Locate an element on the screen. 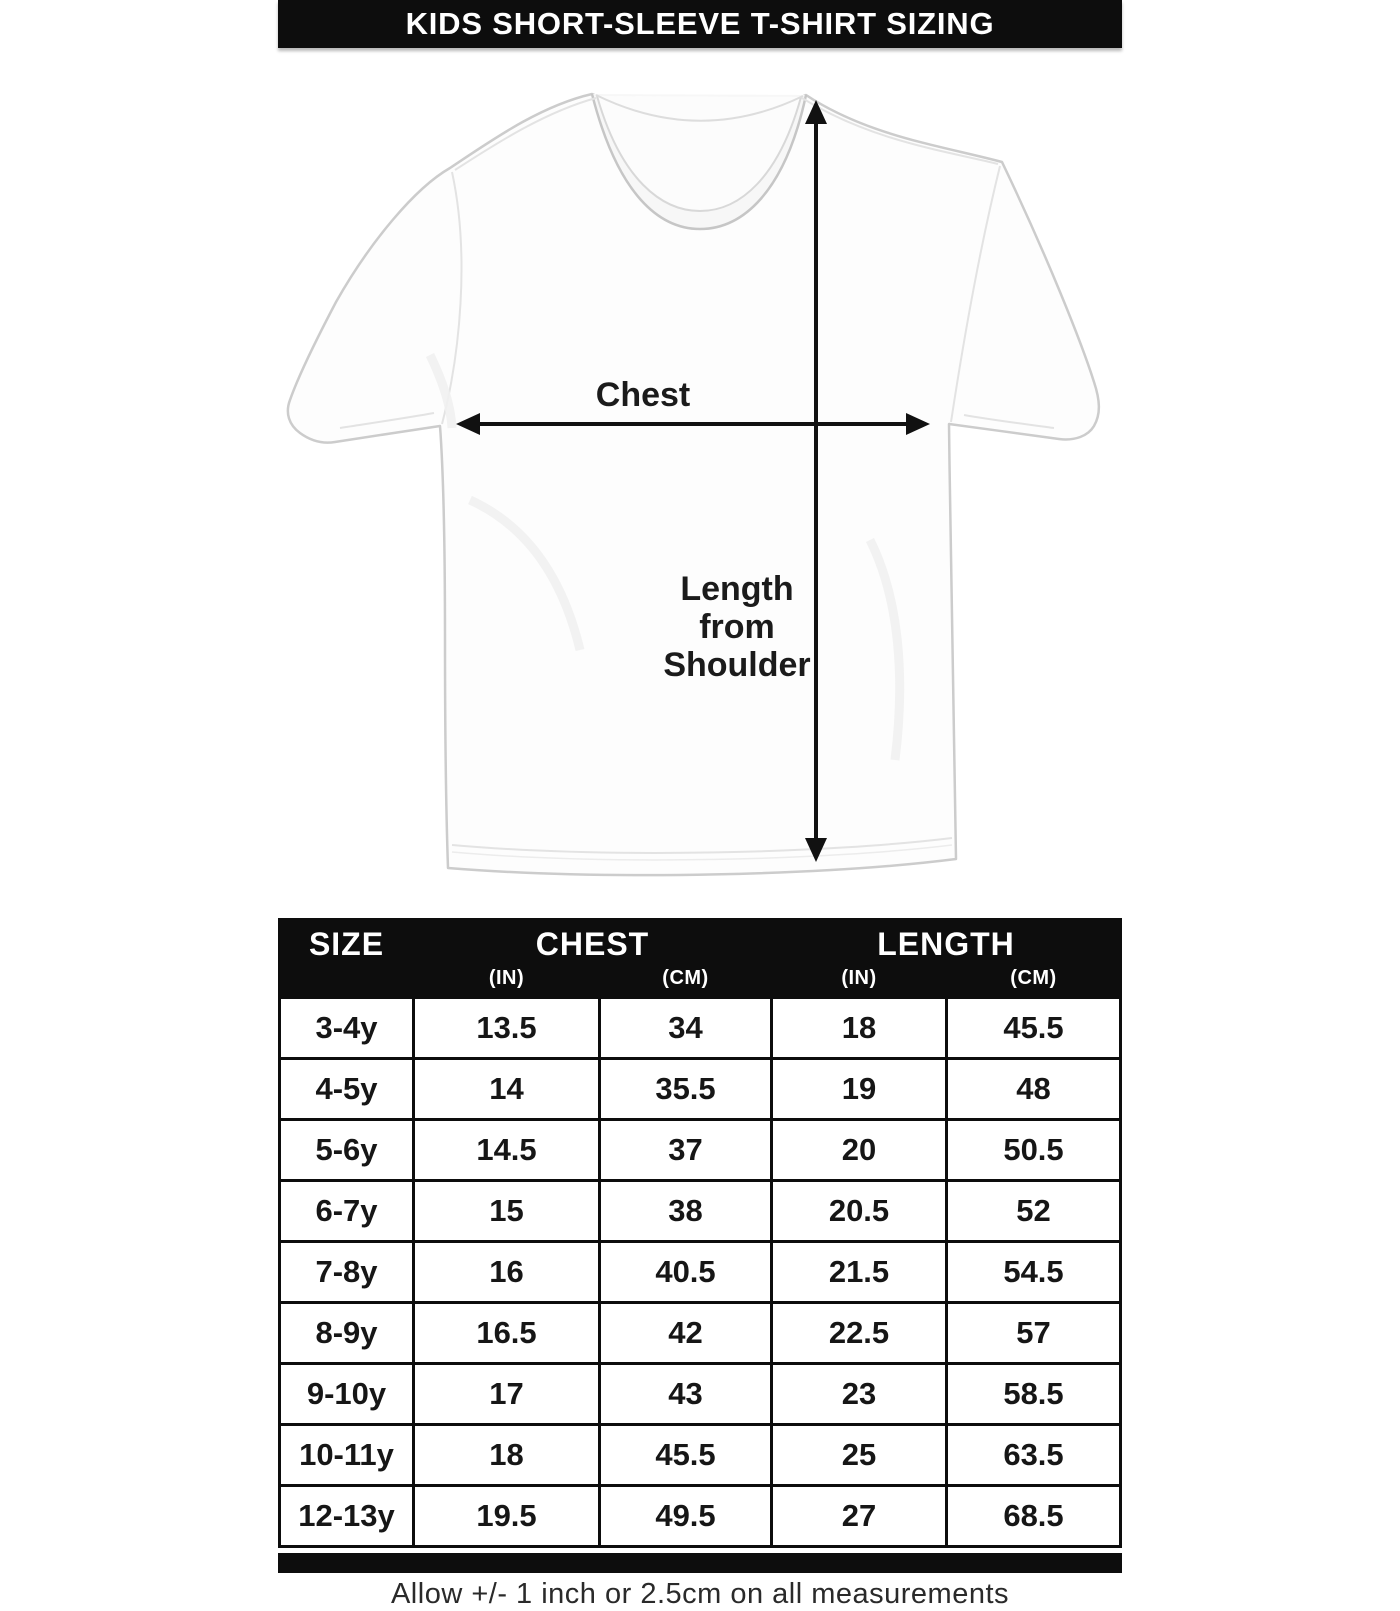  cell-chest-in: 16 is located at coordinates (506, 1272).